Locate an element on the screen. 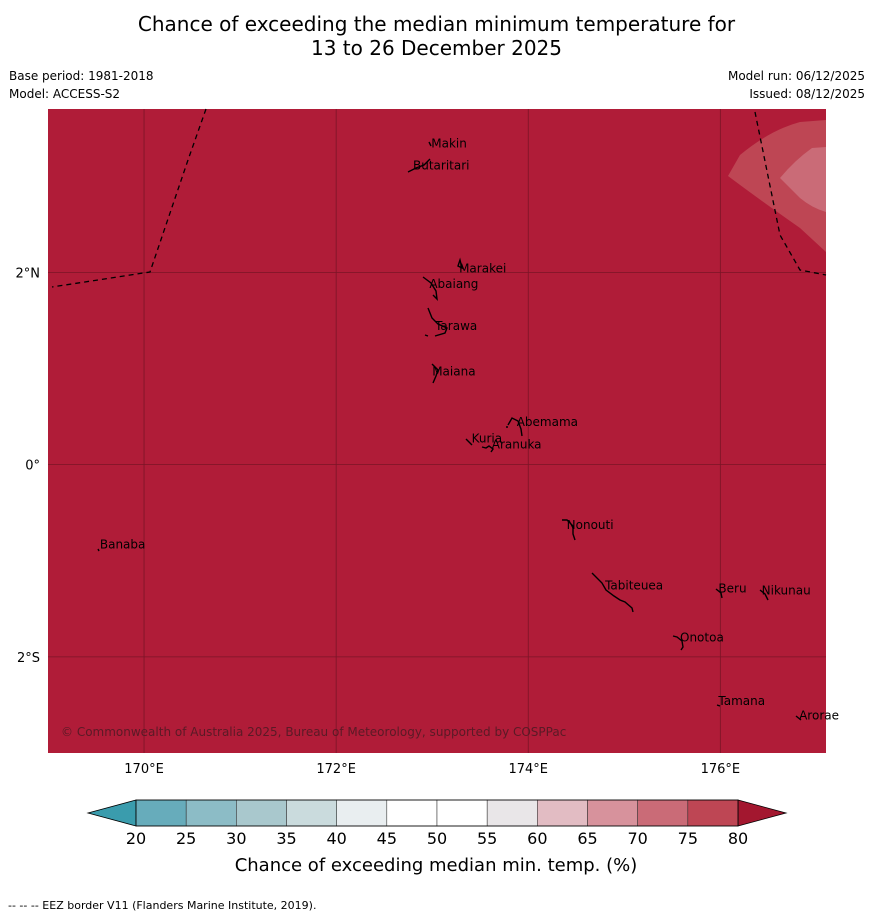 The width and height of the screenshot is (873, 919). colorbar-tick-label: 20 is located at coordinates (136, 838).